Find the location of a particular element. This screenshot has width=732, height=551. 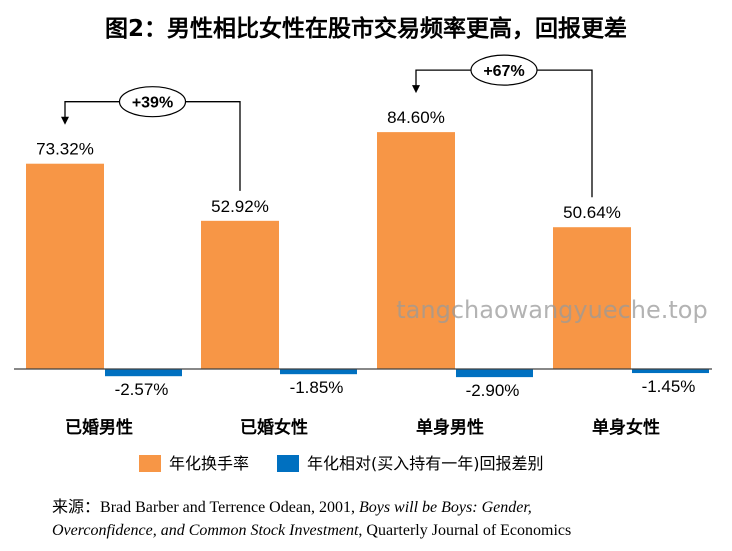

source-title-part-1: Boys will be Boys: Gender, is located at coordinates (445, 507).